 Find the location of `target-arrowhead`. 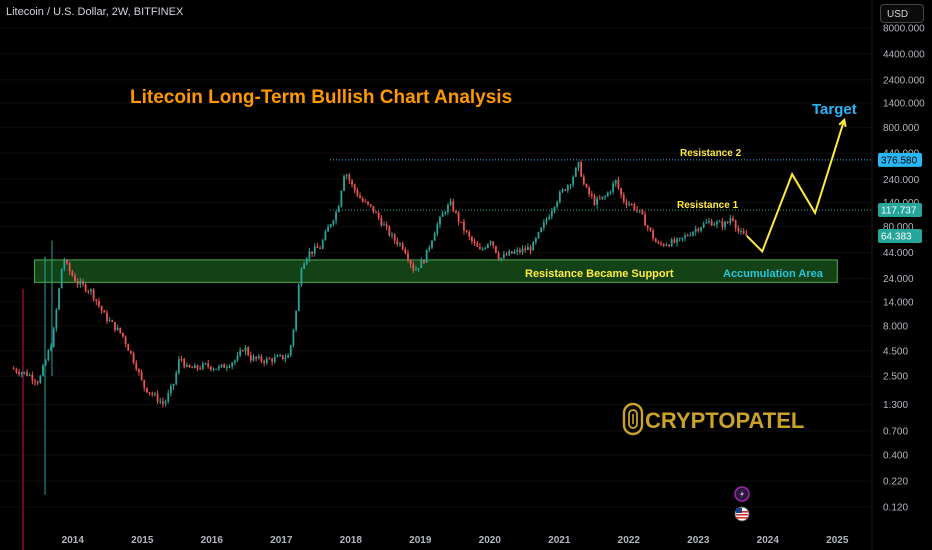

target-arrowhead is located at coordinates (842, 122).